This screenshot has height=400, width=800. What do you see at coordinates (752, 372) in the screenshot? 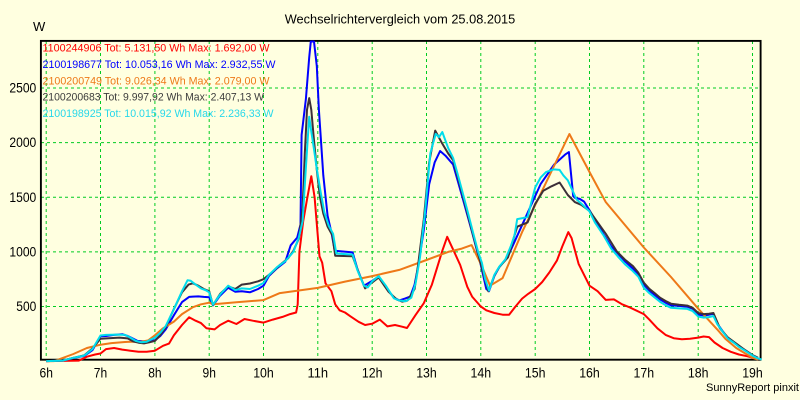
I see `svg-text: 19h` at bounding box center [752, 372].